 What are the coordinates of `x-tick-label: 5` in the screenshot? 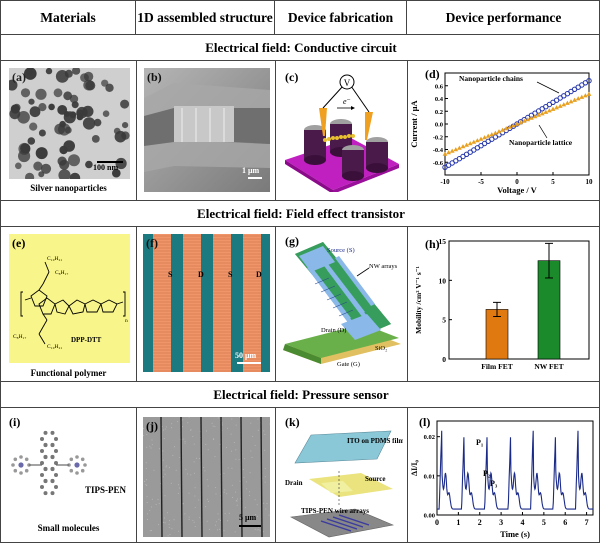 It's located at (544, 522).